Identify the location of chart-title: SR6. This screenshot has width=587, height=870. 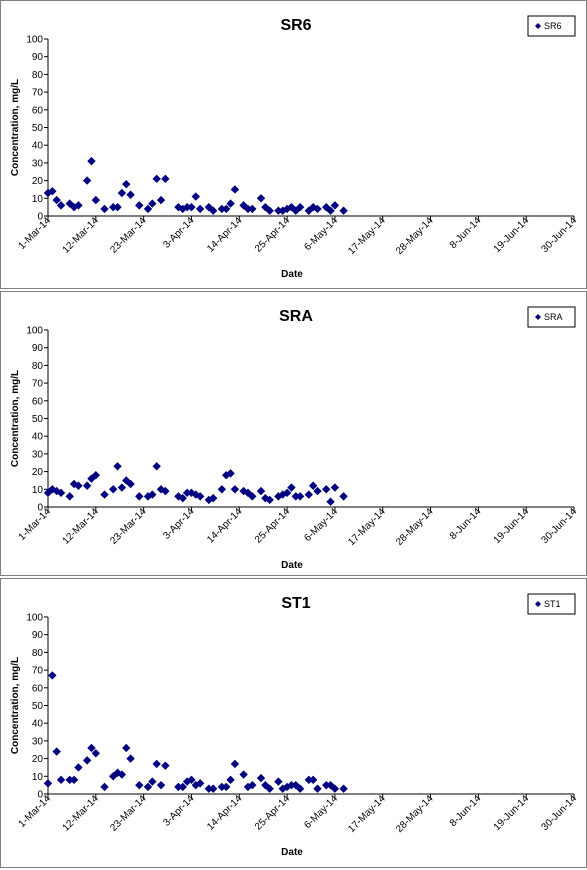
(295, 25).